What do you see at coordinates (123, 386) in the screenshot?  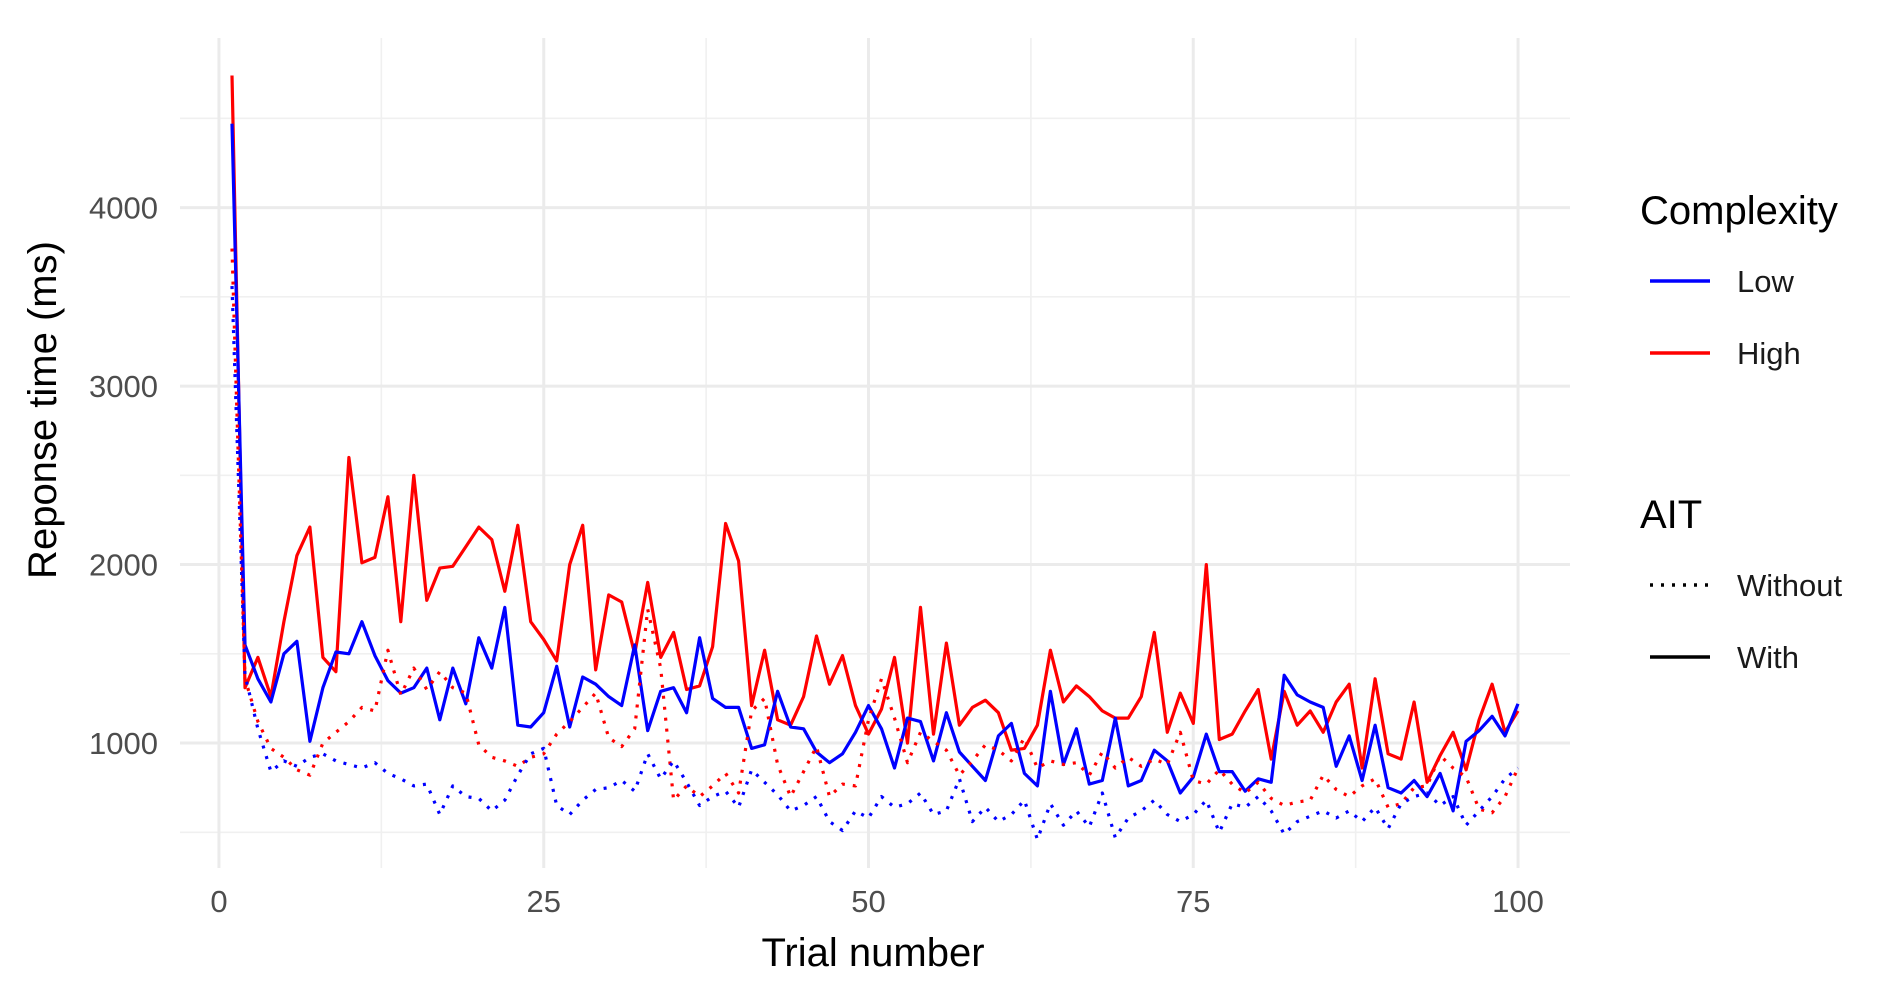 I see `y-tick-label: 3000` at bounding box center [123, 386].